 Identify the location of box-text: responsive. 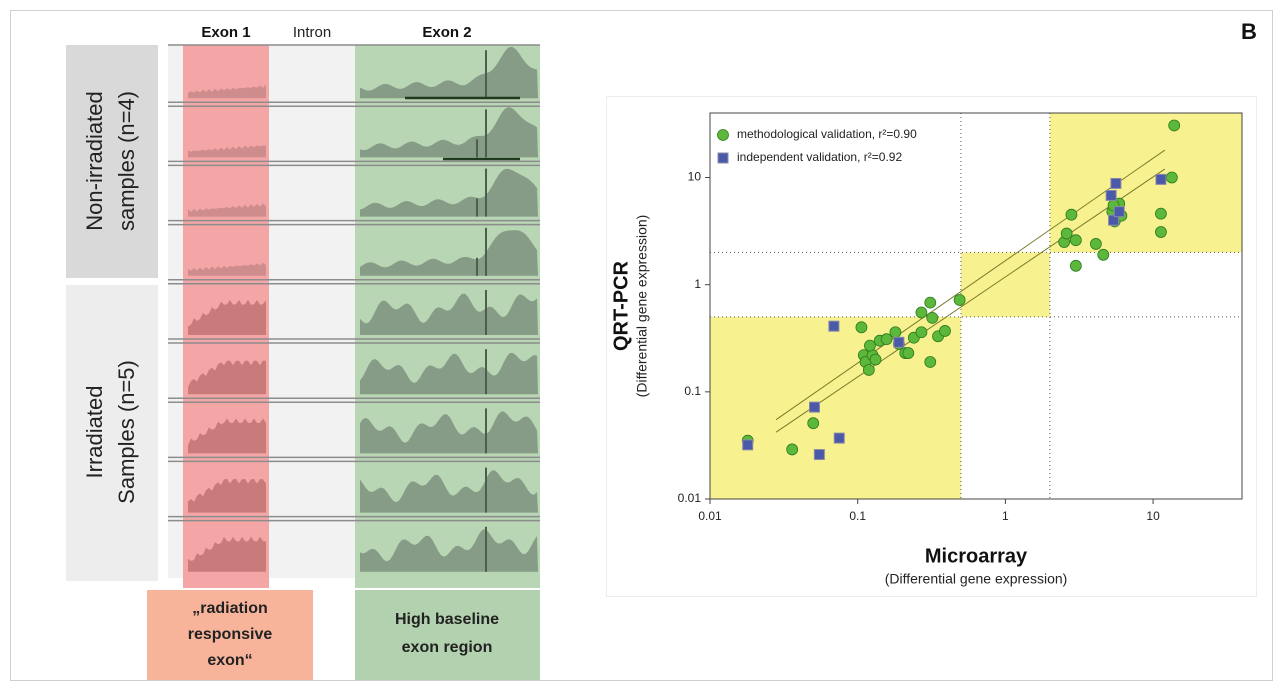
(230, 634).